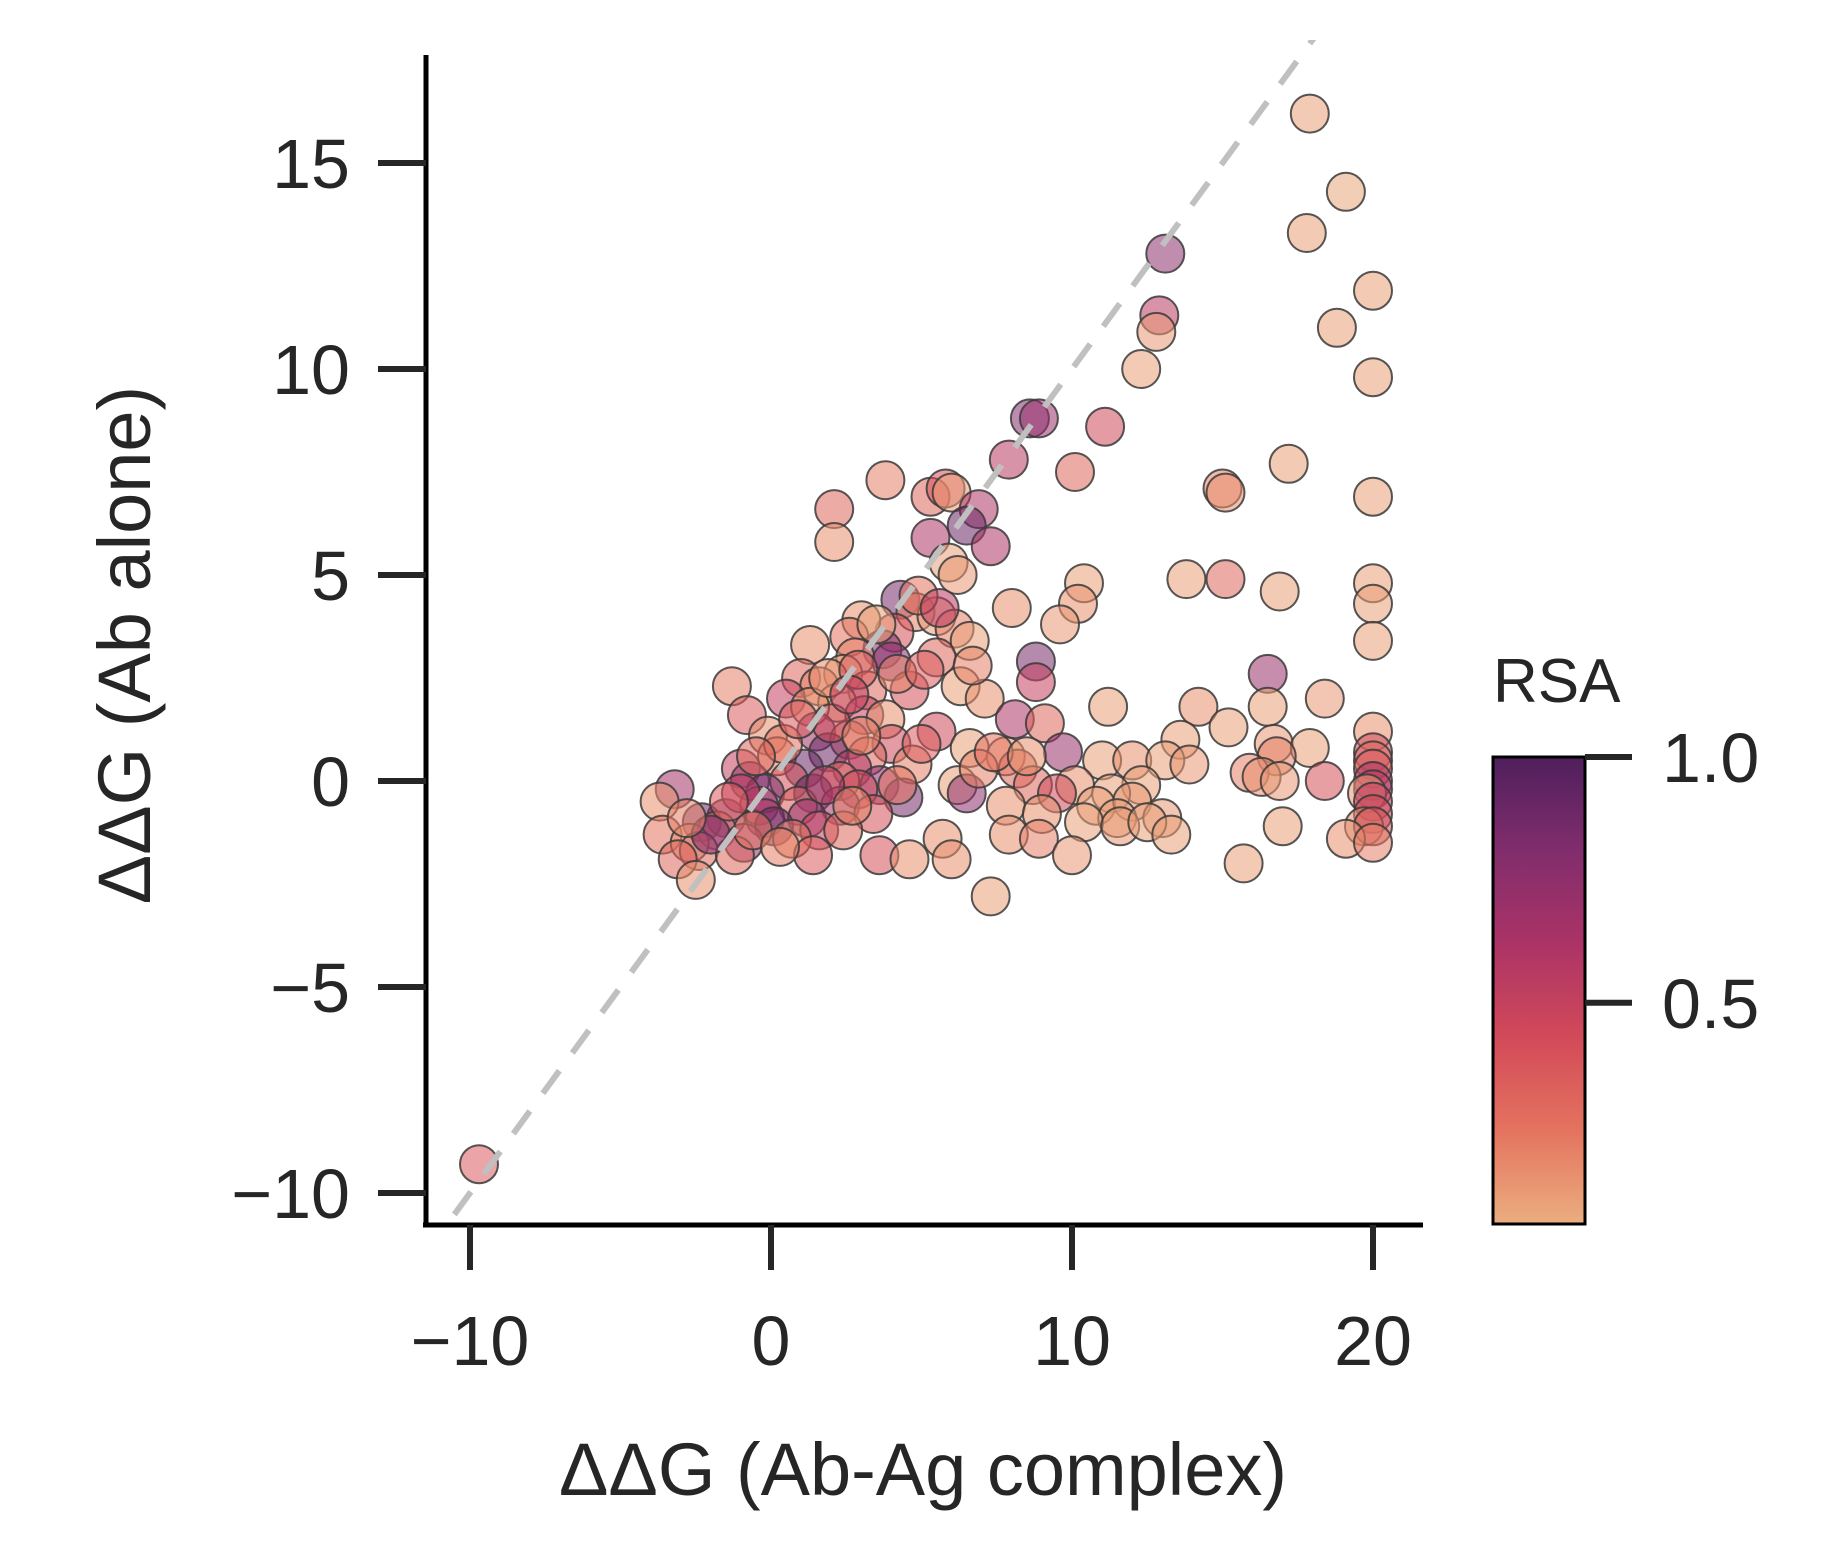 The height and width of the screenshot is (1565, 1841). Describe the element at coordinates (330, 576) in the screenshot. I see `y-tick-label: 5` at that location.